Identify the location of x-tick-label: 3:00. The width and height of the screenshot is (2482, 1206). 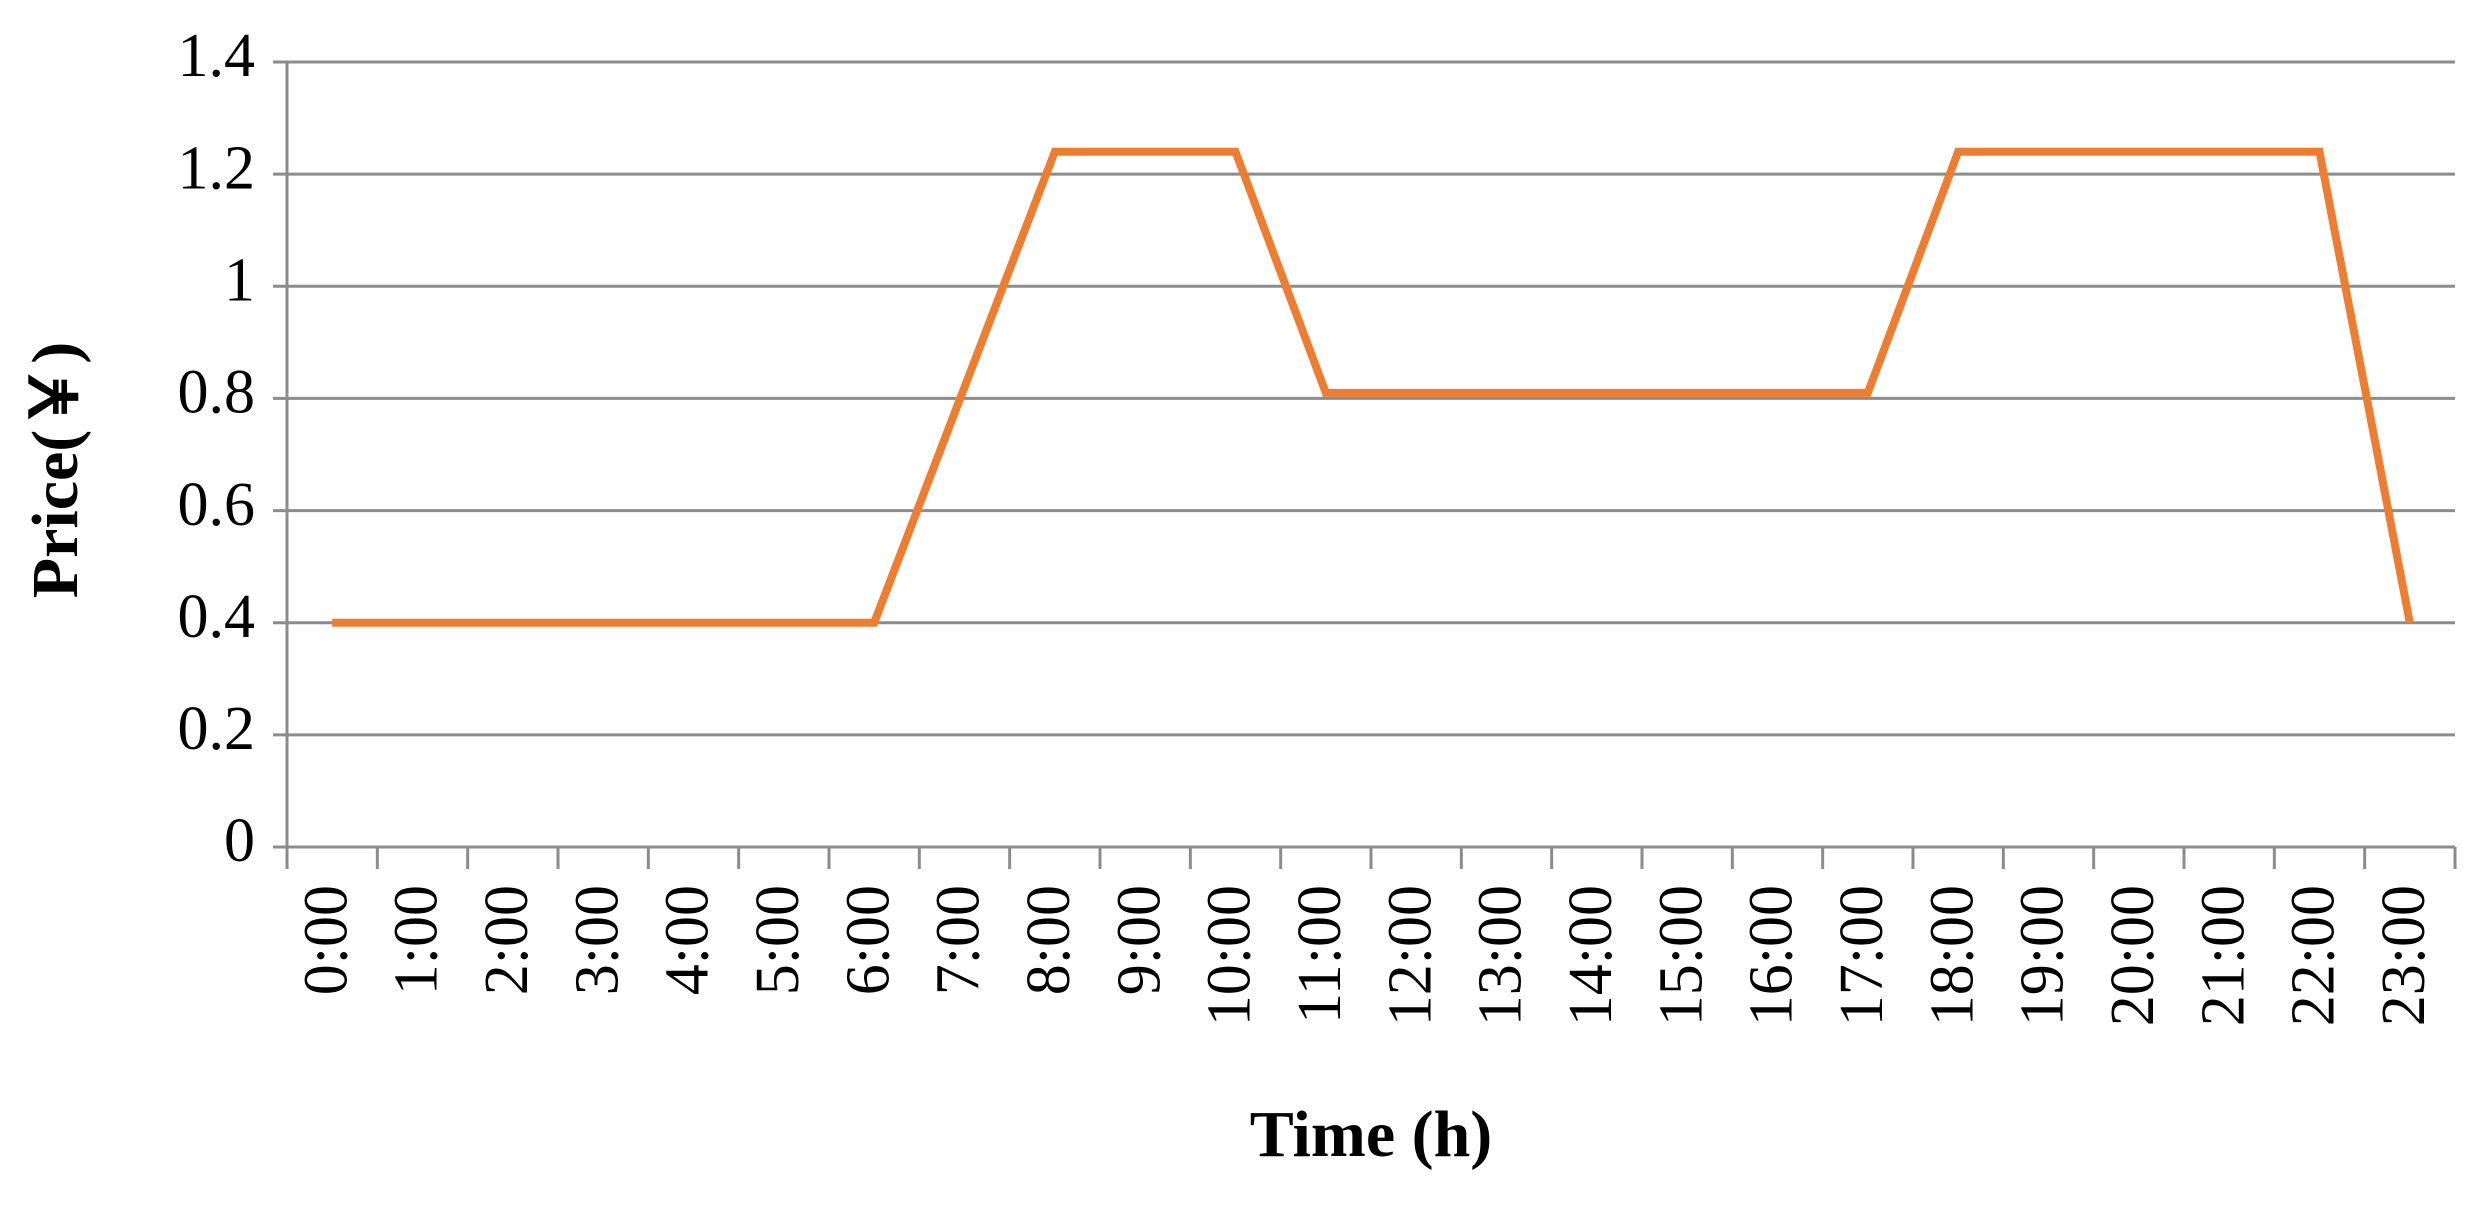
(597, 940).